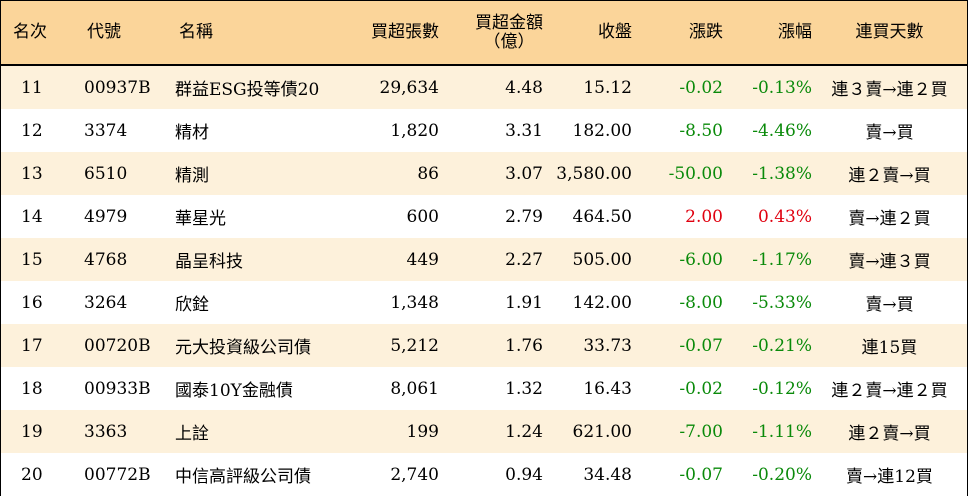  I want to click on cell-code: 00720B, so click(117, 345).